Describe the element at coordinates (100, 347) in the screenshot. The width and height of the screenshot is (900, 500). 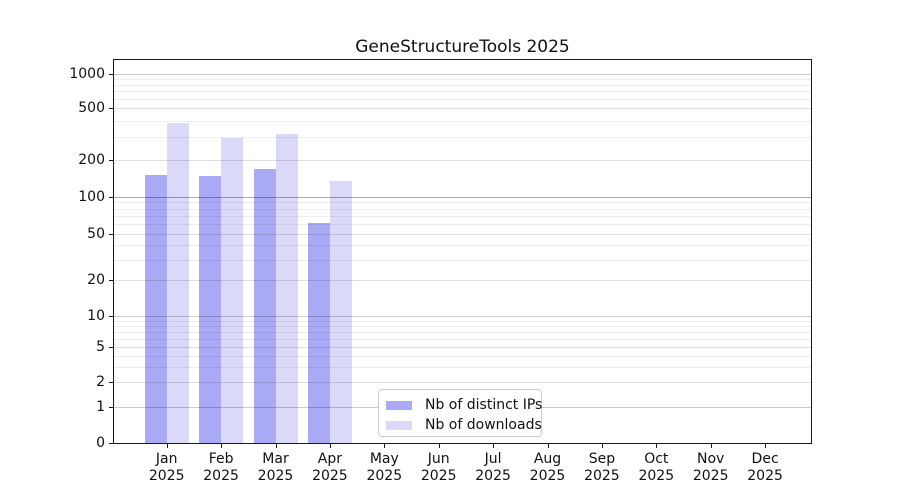
I see `y-tick-label: 5` at that location.